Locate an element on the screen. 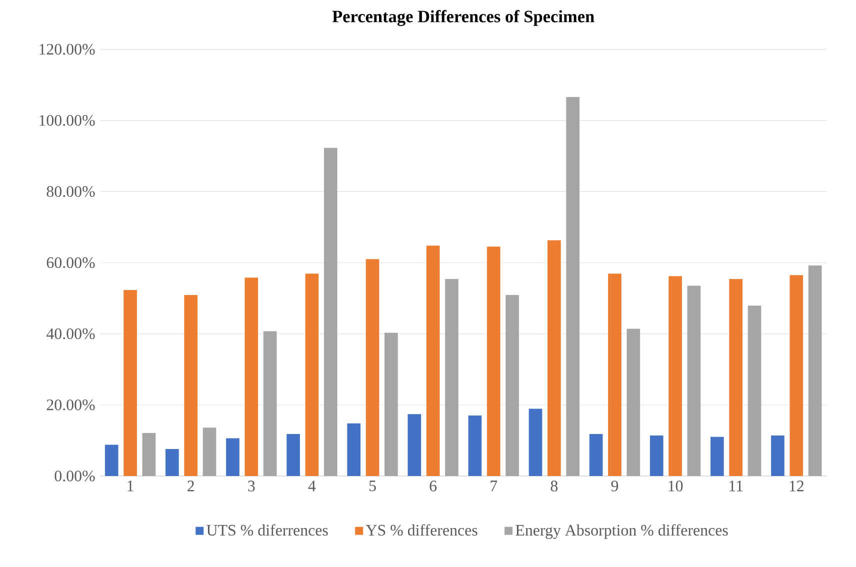  x-tick-label: 10 is located at coordinates (675, 486).